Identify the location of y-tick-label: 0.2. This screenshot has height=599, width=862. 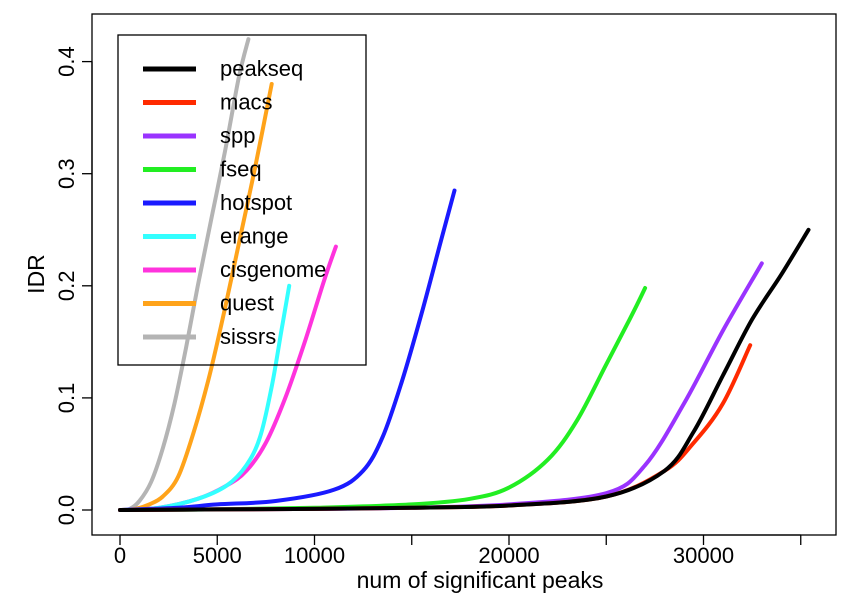
(66, 286).